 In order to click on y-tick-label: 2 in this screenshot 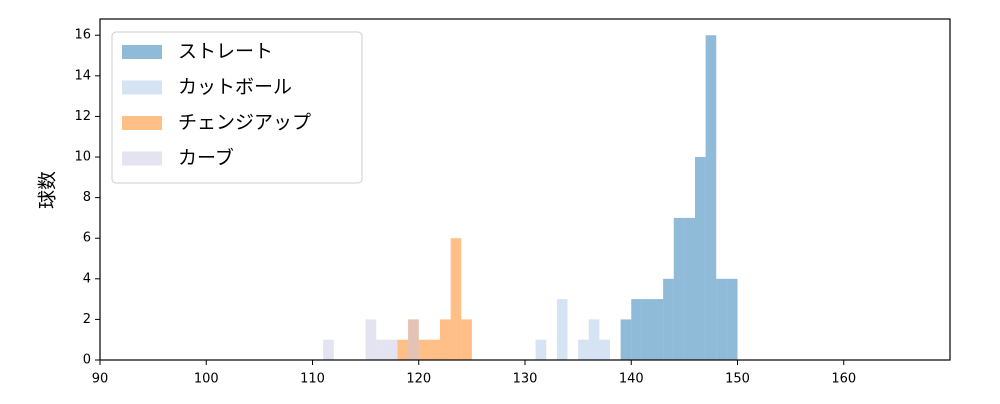, I will do `click(87, 319)`.